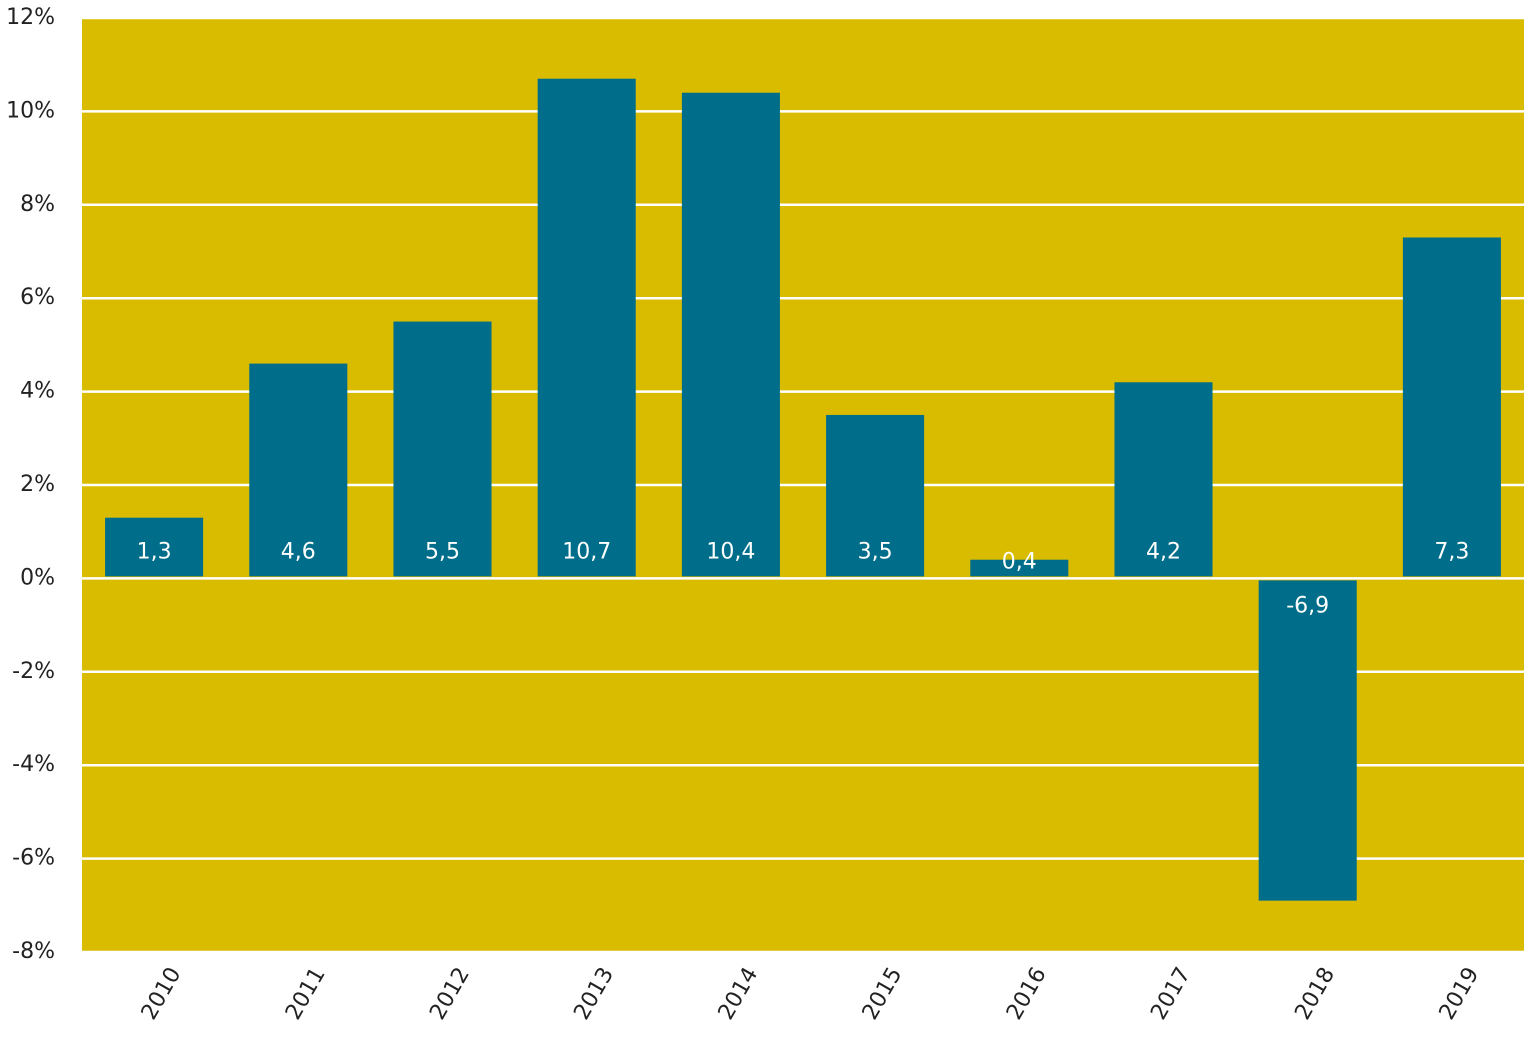  I want to click on x-tick-label: 2019, so click(1460, 993).